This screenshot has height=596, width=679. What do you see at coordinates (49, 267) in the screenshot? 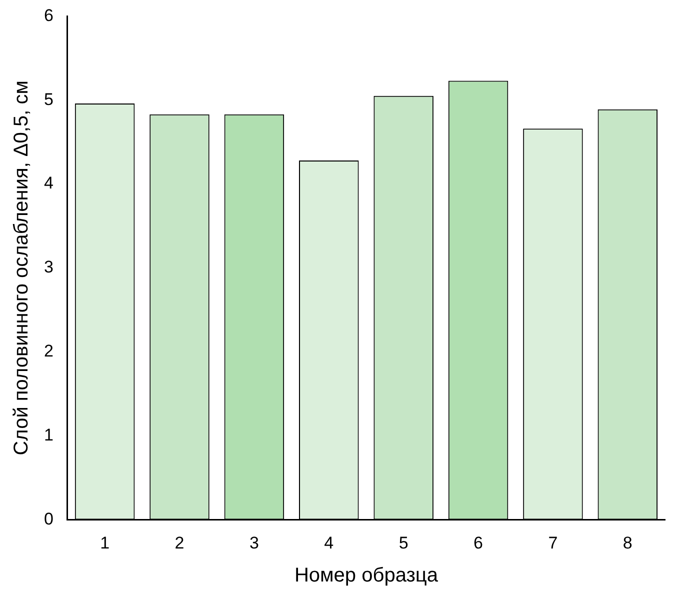
I see `y-tick-label: 3` at bounding box center [49, 267].